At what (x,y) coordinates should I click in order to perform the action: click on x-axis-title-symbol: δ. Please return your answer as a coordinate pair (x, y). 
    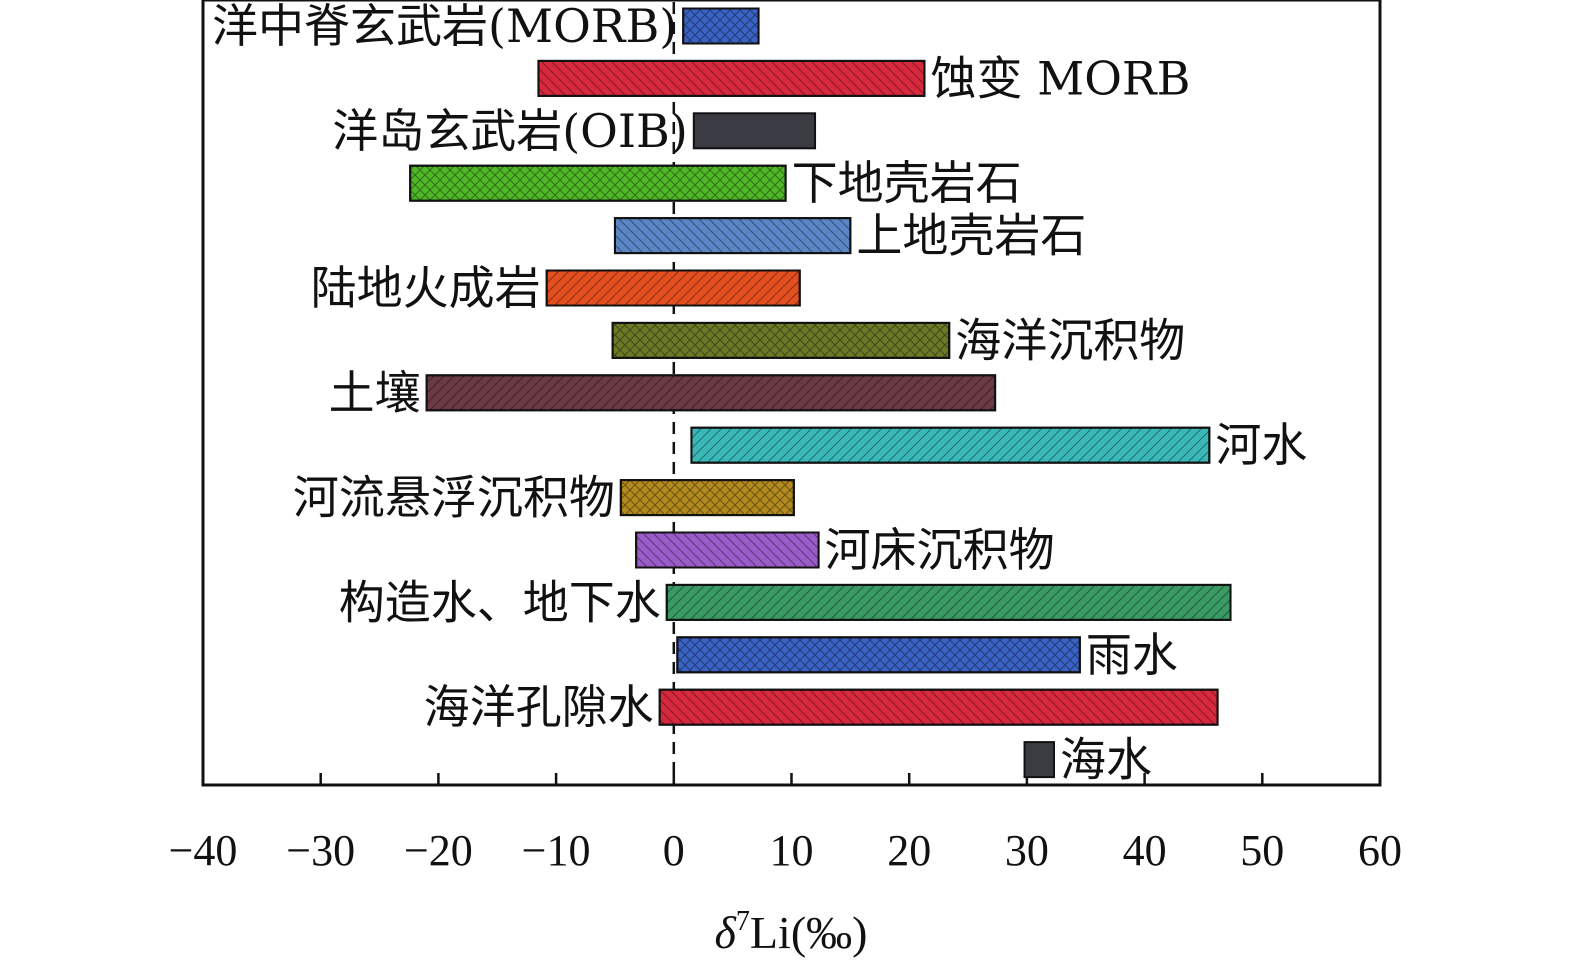
    Looking at the image, I should click on (726, 932).